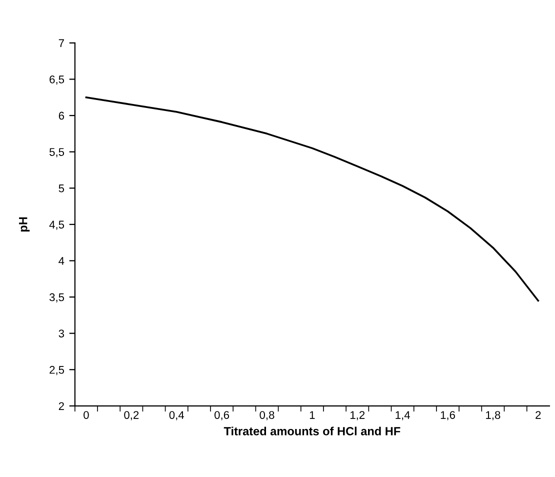 This screenshot has width=555, height=477. Describe the element at coordinates (86, 415) in the screenshot. I see `x-tick-label: 0` at that location.